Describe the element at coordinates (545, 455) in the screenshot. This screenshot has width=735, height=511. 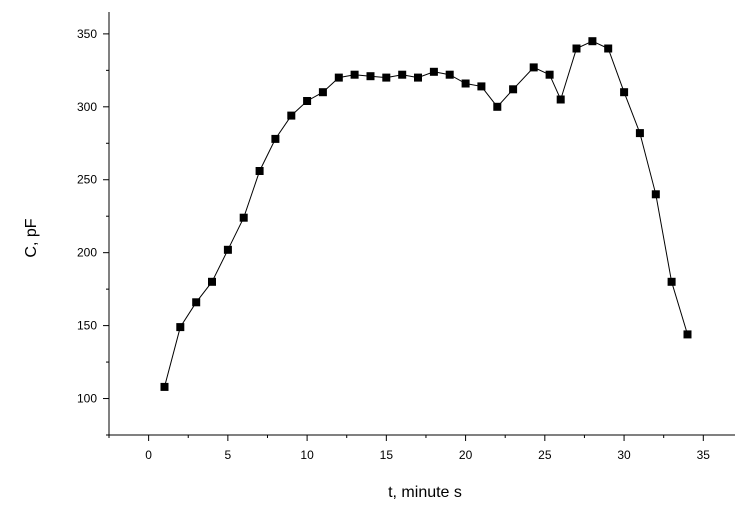
I see `x-tick-label: 25` at that location.